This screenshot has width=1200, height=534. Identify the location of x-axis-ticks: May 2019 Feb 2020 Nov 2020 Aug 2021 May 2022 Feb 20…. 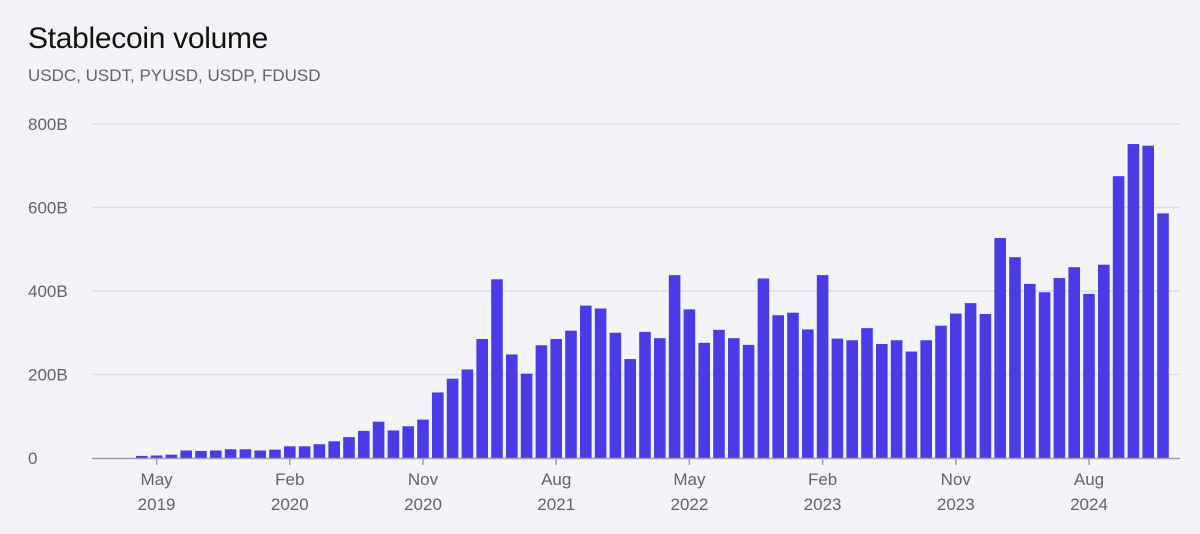
(623, 486).